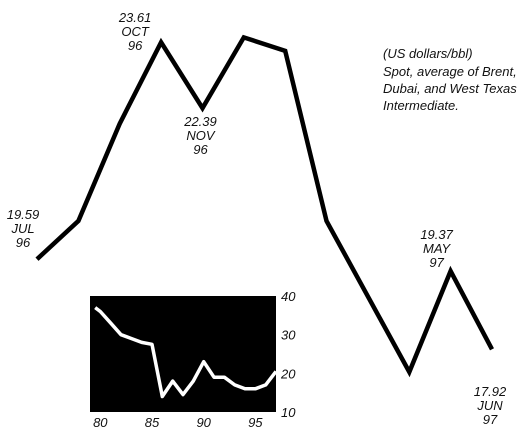 The width and height of the screenshot is (522, 430). Describe the element at coordinates (193, 359) in the screenshot. I see `inset-chart: 80 85 90 95 40 30 20 10` at that location.